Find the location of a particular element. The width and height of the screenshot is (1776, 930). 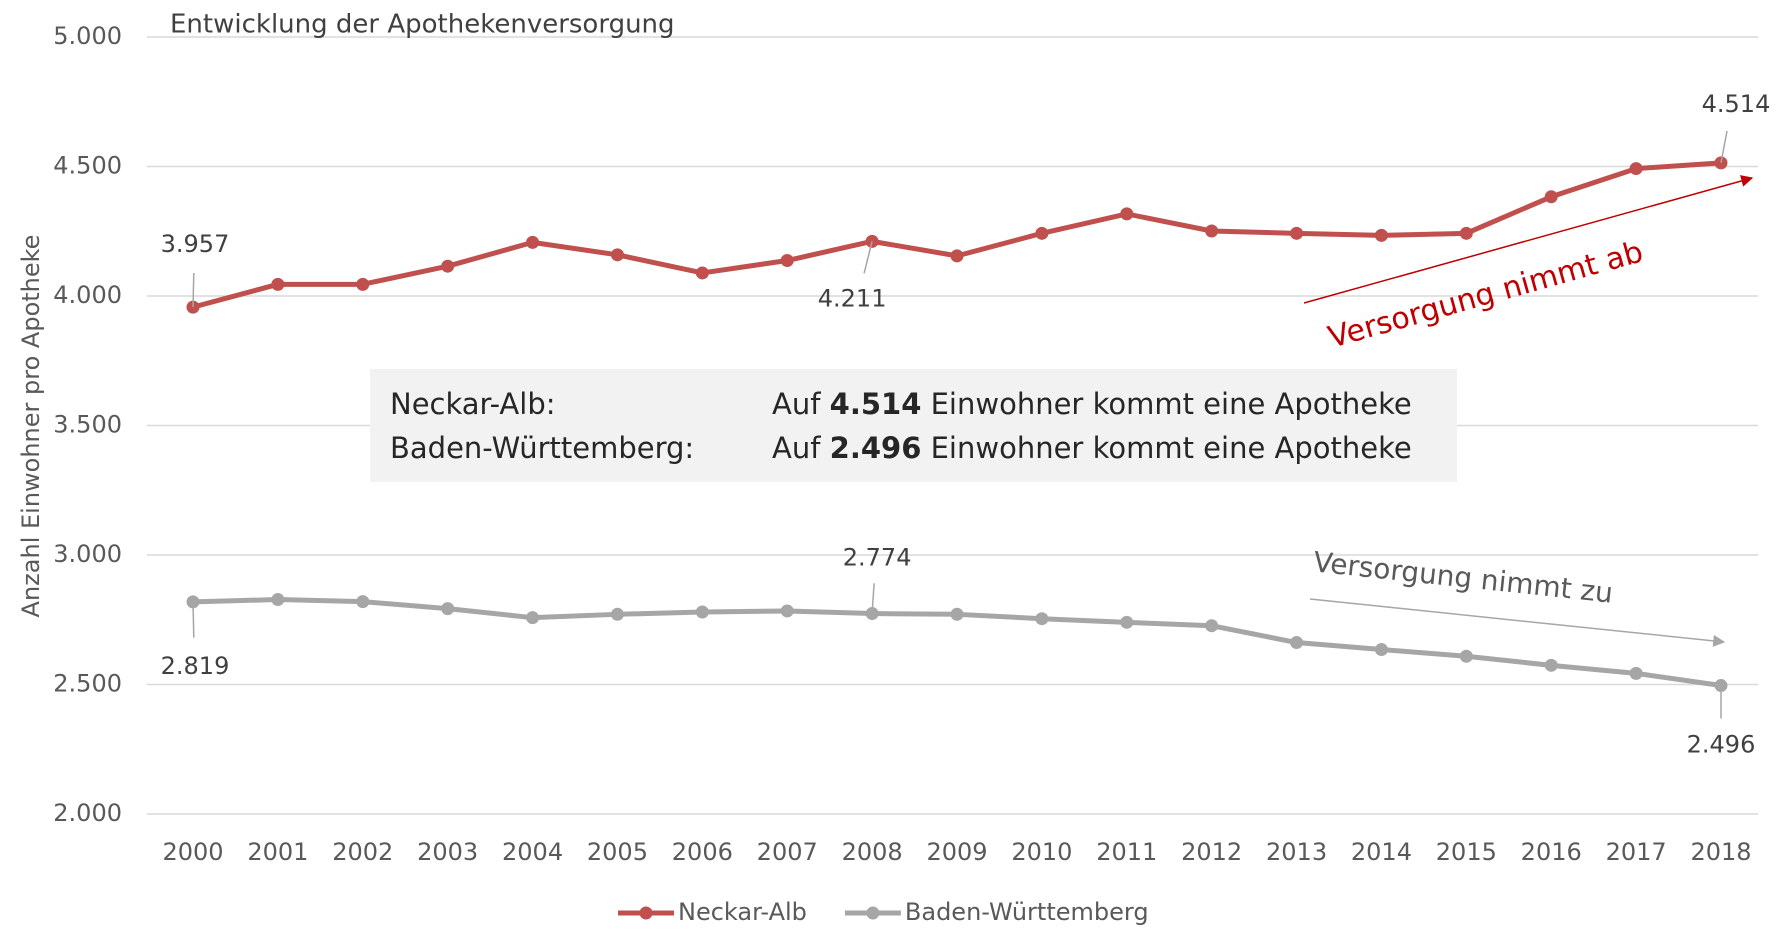

y-tick-label: 3.000 is located at coordinates (87, 554).